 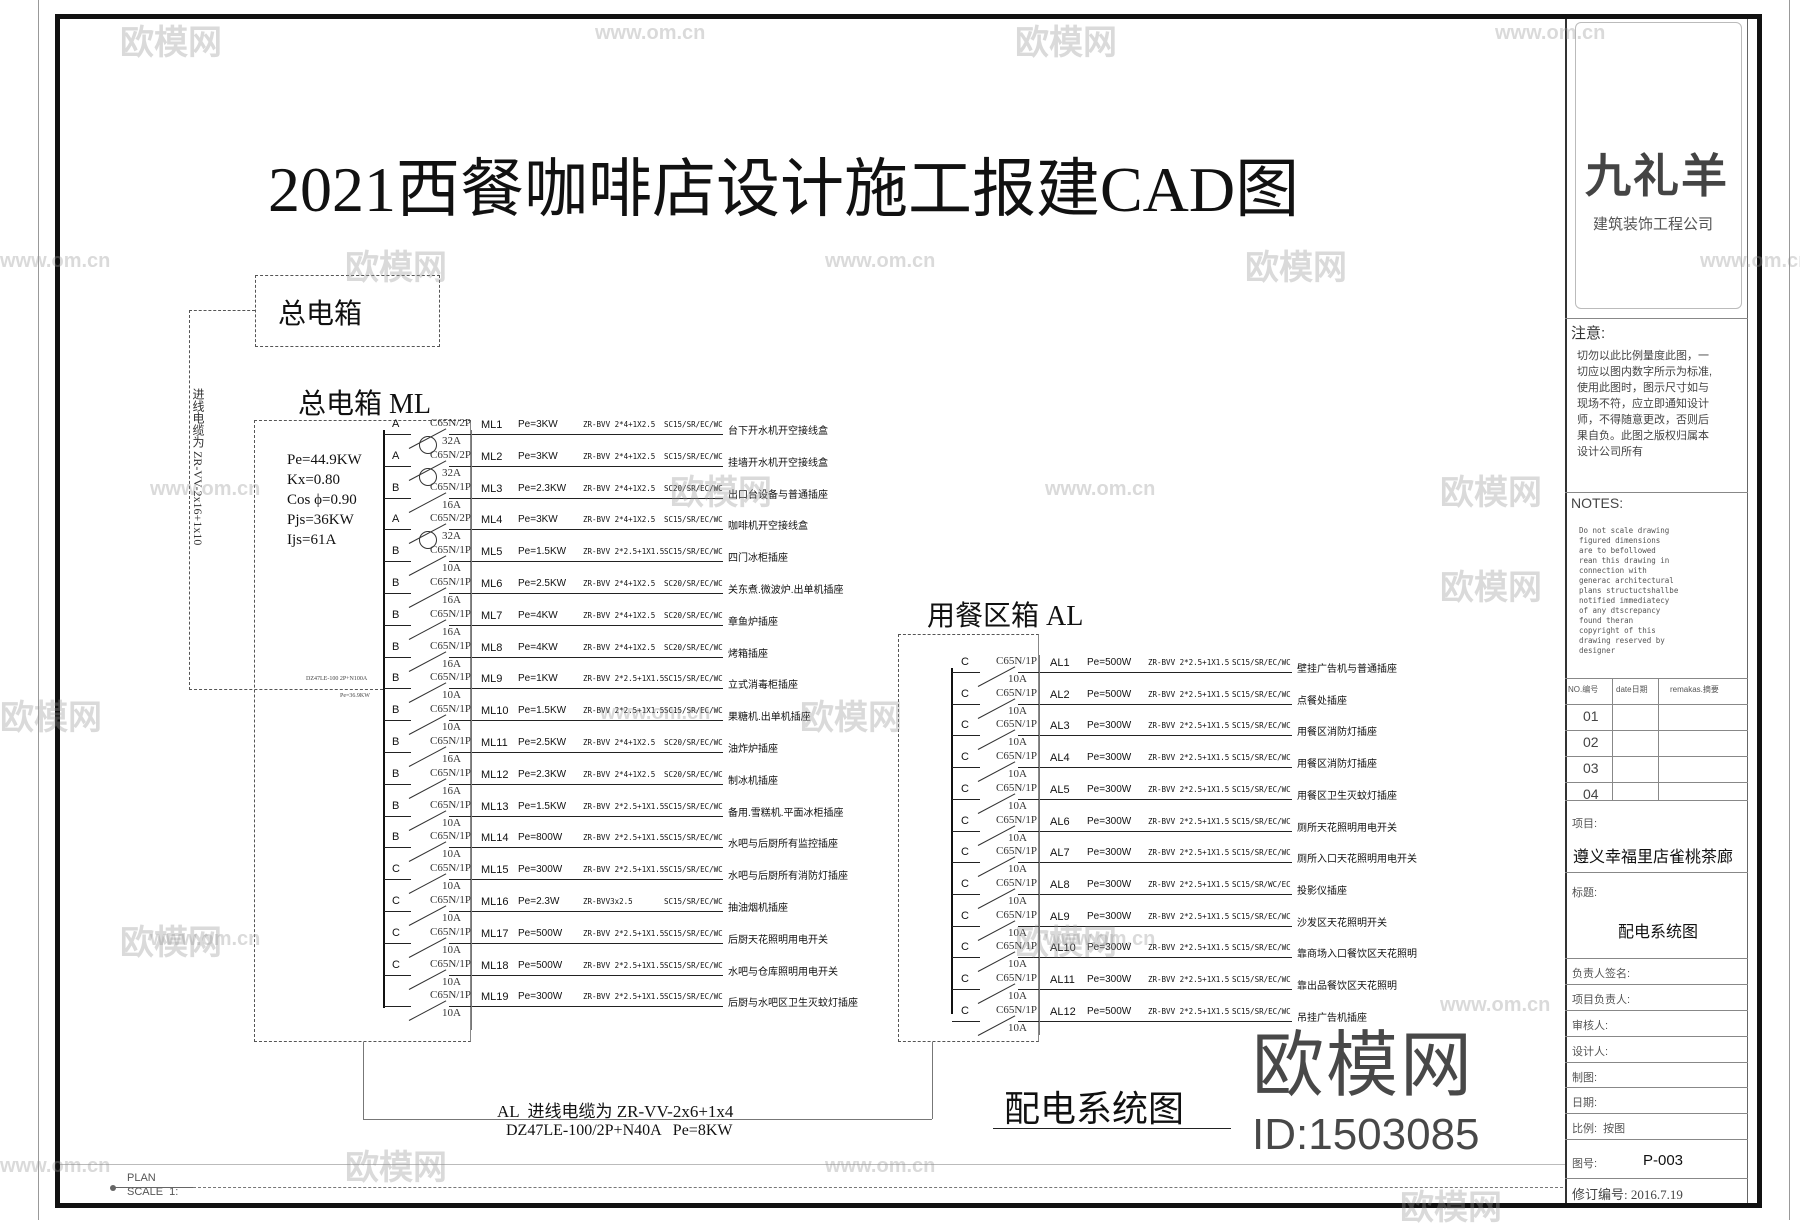 What do you see at coordinates (153, 1192) in the screenshot?
I see `scale-label: SCALE 1:` at bounding box center [153, 1192].